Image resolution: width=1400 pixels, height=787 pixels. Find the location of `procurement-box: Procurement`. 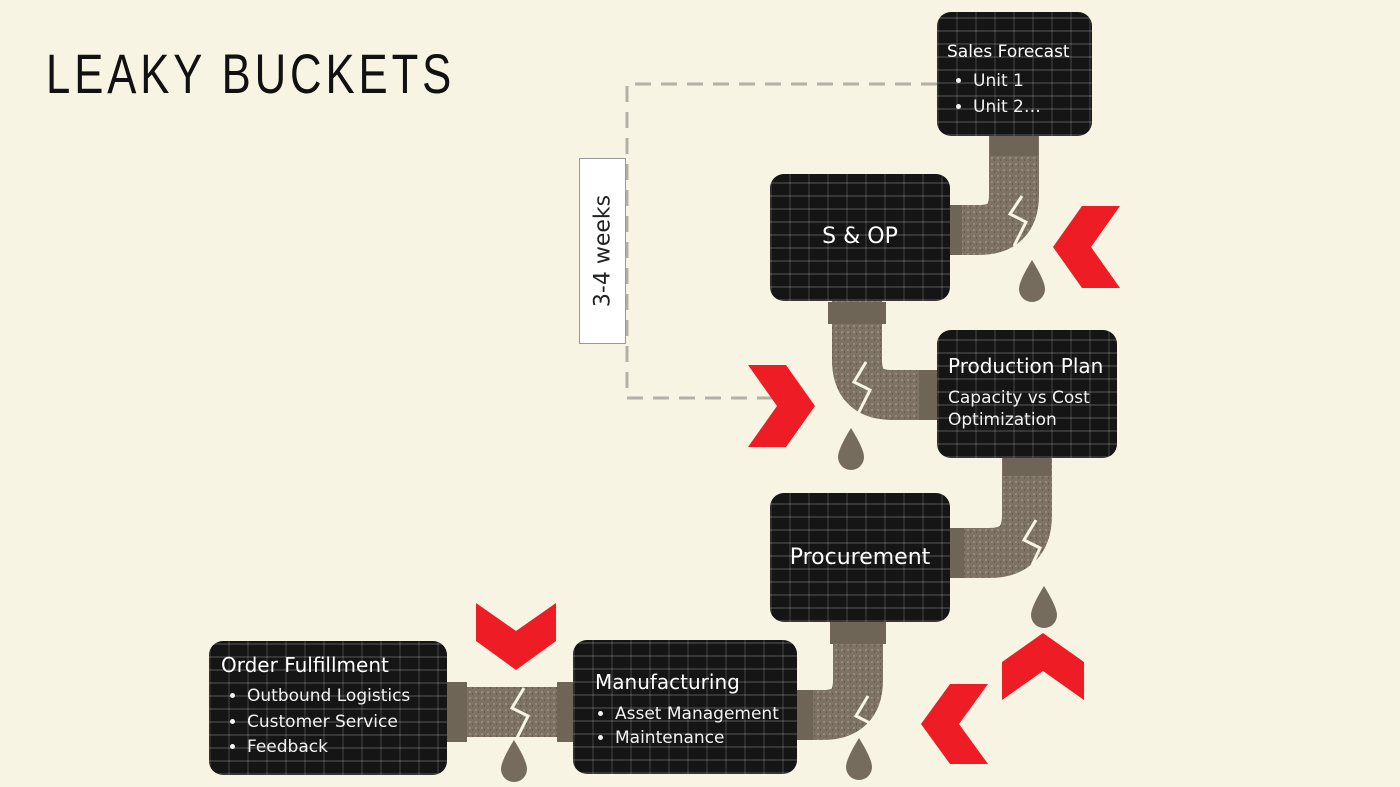

procurement-box: Procurement is located at coordinates (860, 557).